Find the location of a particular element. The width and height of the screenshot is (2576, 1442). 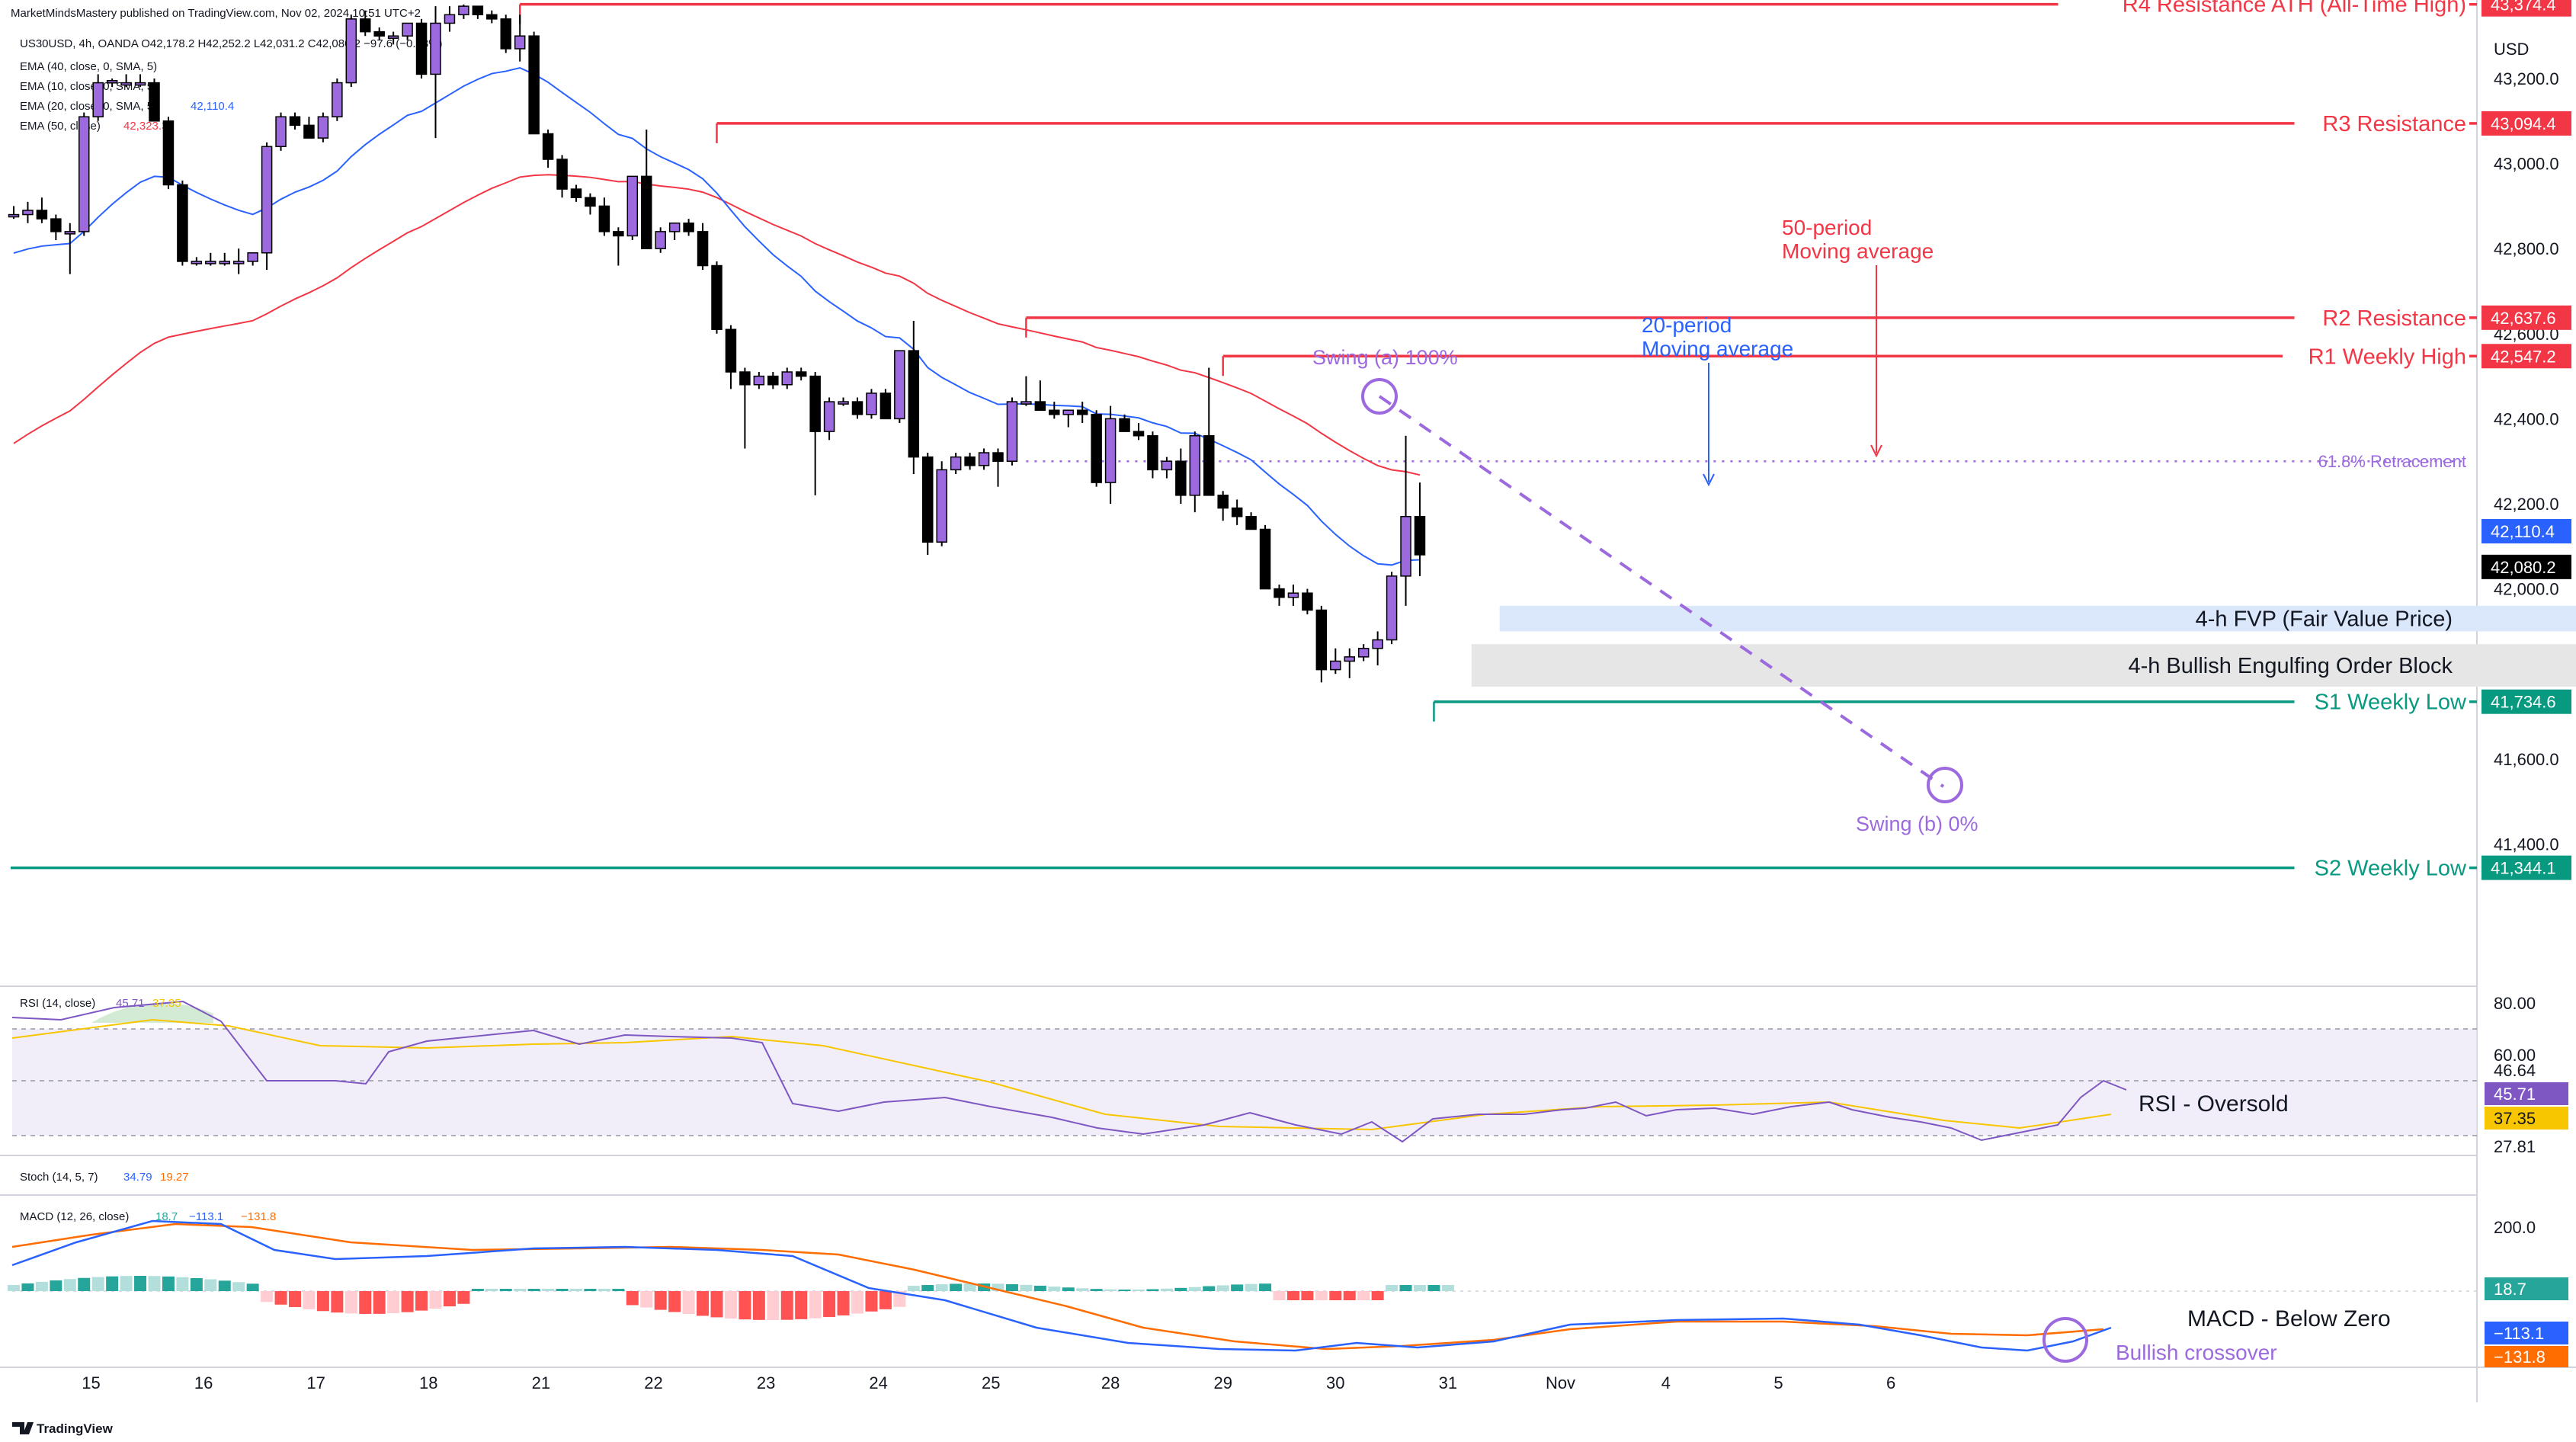

price-tick: 42,800.0 is located at coordinates (2526, 248).